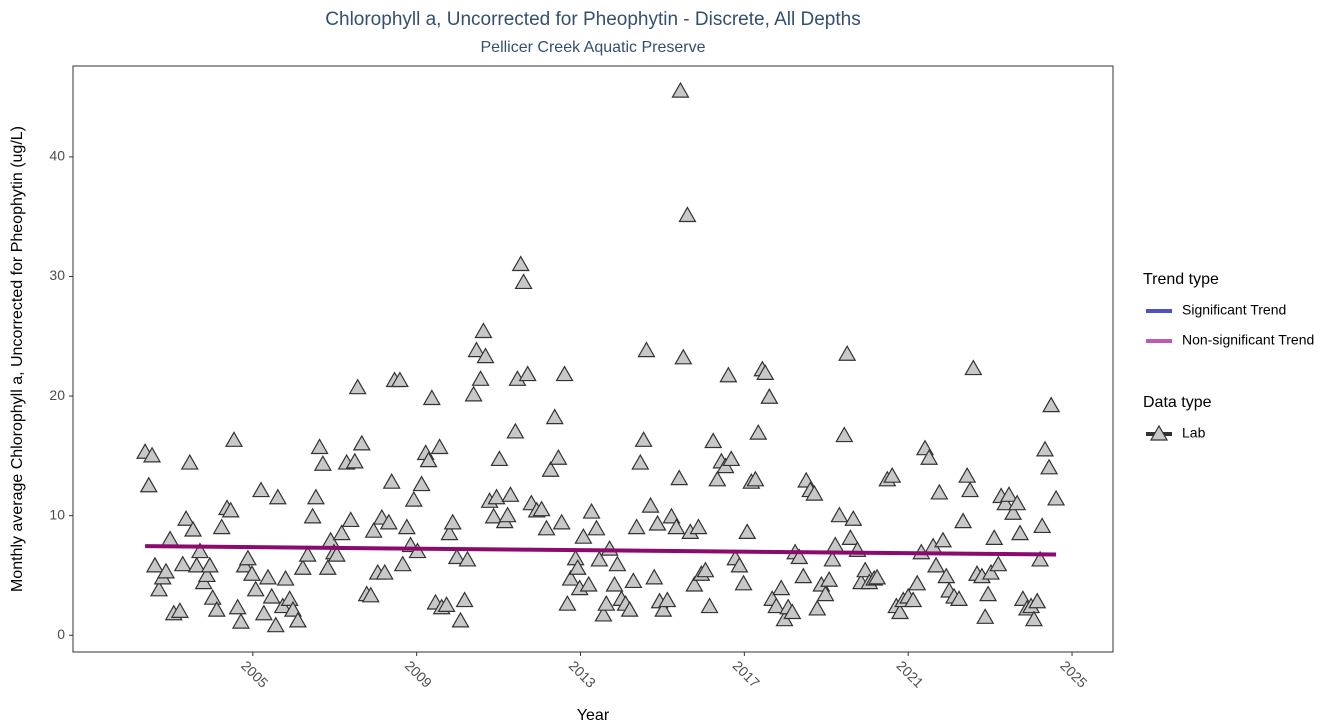 The width and height of the screenshot is (1340, 728). Describe the element at coordinates (57, 514) in the screenshot. I see `y-tick-label: 10` at that location.